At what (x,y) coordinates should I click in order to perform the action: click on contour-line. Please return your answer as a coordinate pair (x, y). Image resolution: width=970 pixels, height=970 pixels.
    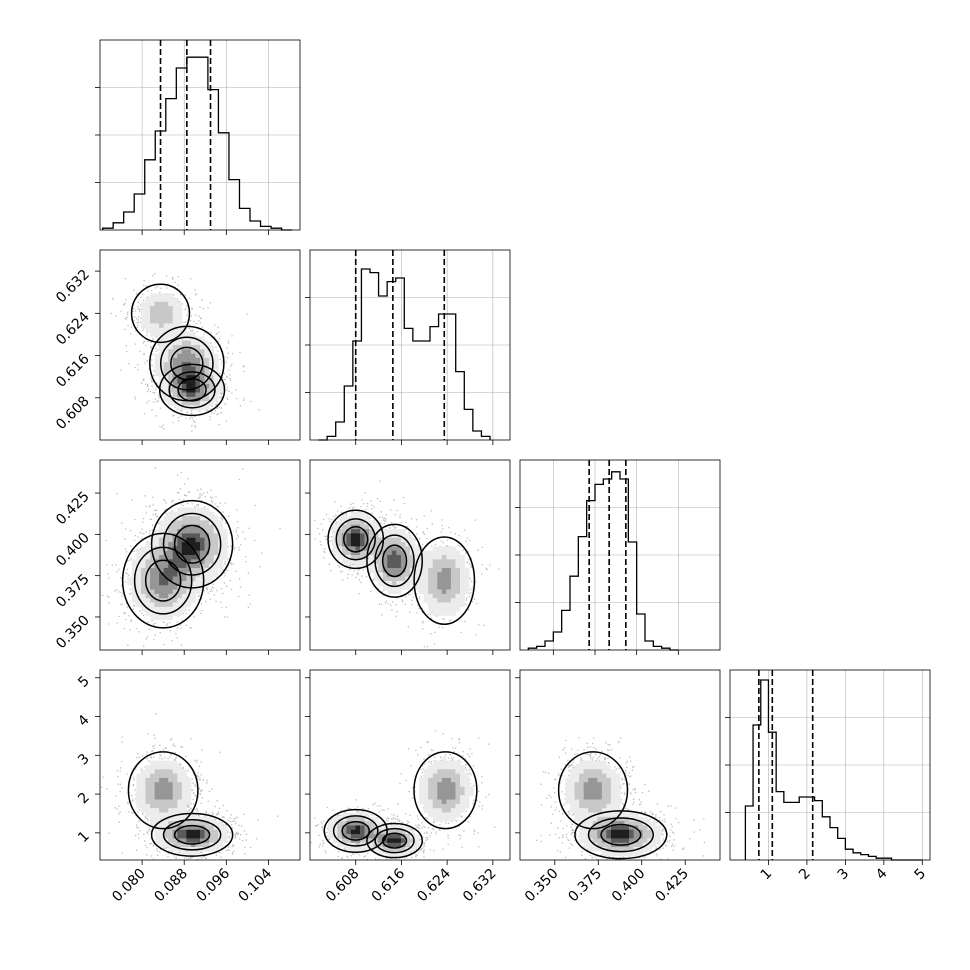
    Looking at the image, I should click on (163, 580).